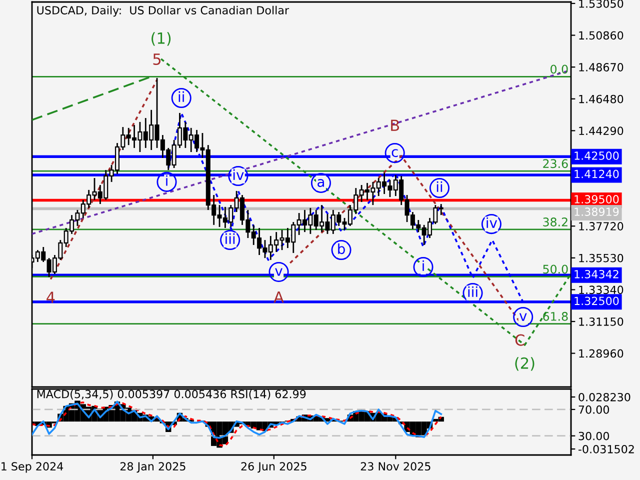 The height and width of the screenshot is (480, 640). Describe the element at coordinates (601, 258) in the screenshot. I see `y-tick-label: 1.35530` at that location.